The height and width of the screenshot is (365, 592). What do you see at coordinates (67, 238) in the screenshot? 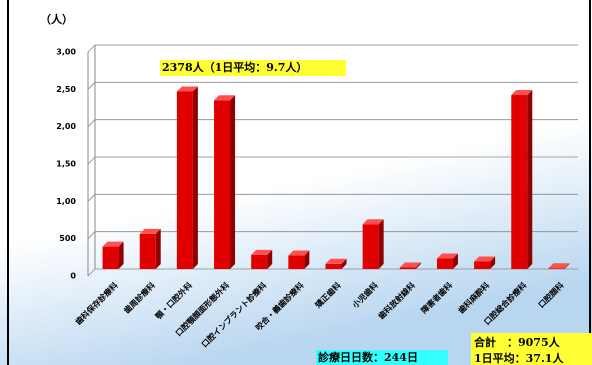
I see `y-tick-label: 500` at bounding box center [67, 238].